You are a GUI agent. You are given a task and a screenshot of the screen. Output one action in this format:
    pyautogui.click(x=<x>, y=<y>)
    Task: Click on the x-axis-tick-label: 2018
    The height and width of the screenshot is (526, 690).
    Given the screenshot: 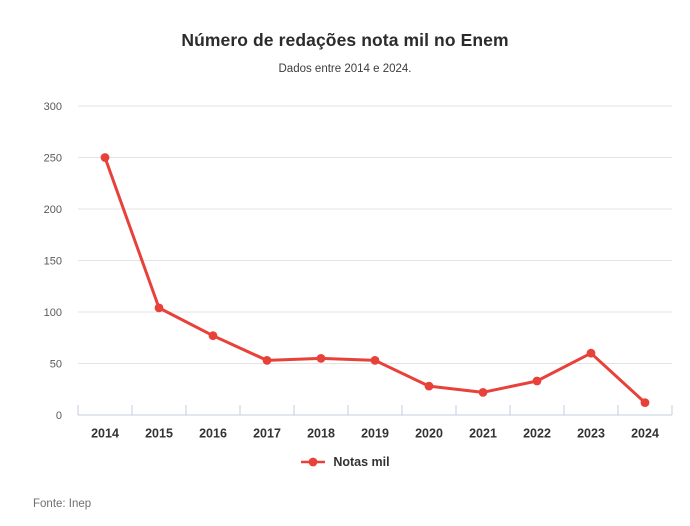 What is the action you would take?
    pyautogui.click(x=321, y=434)
    